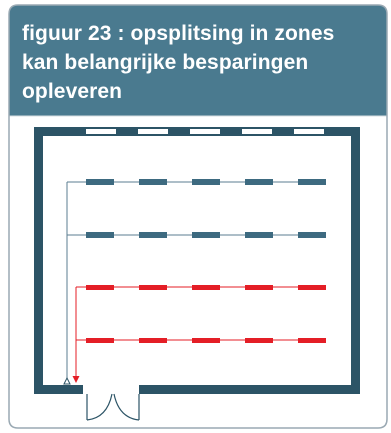 This screenshot has width=391, height=433. Describe the element at coordinates (178, 33) in the screenshot. I see `caption-line-1: figuur 23 : opsplitsing in zones` at that location.